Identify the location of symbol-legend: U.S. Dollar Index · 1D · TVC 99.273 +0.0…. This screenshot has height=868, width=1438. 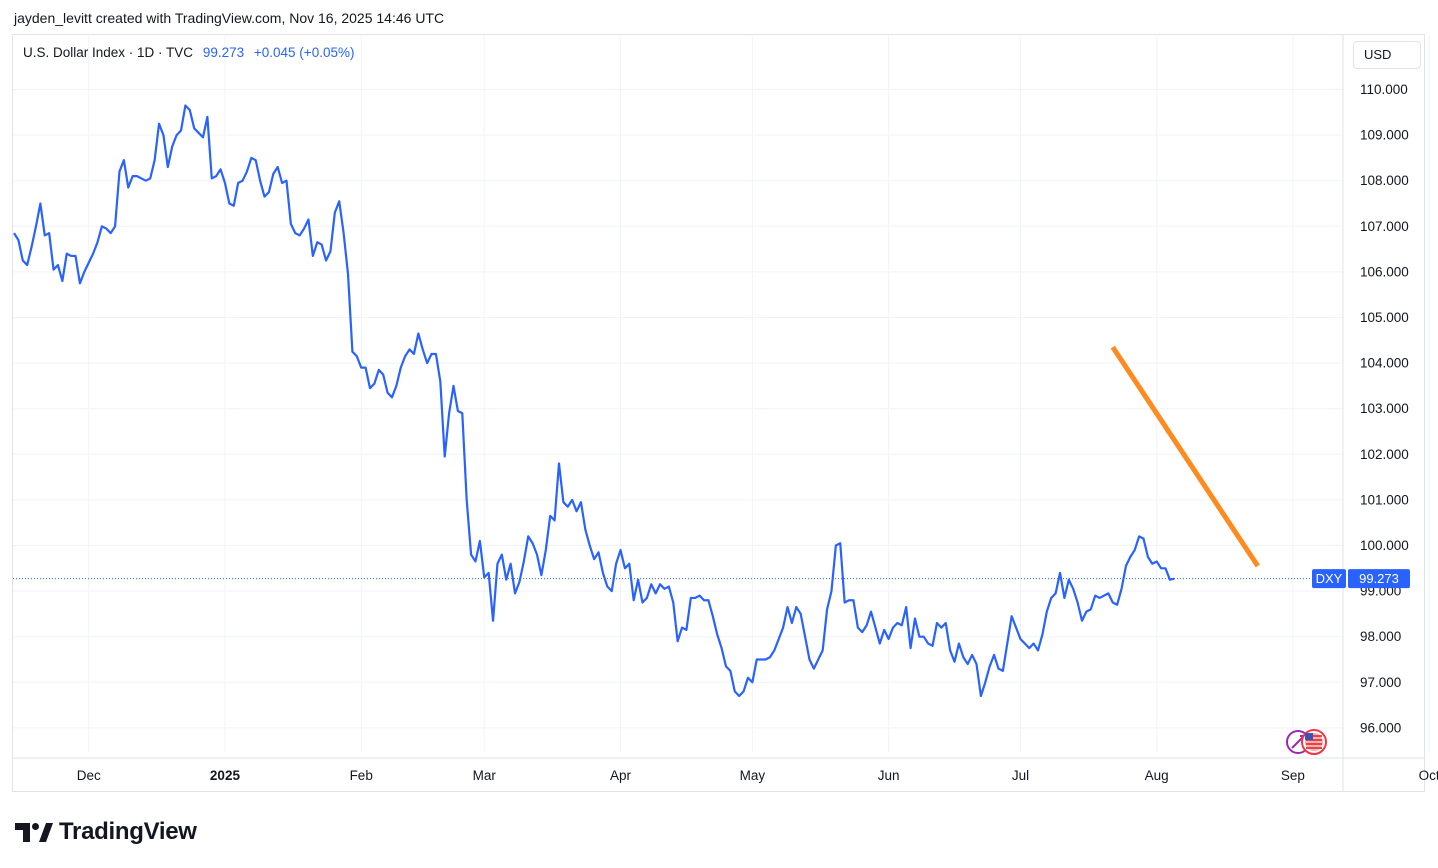
(188, 52).